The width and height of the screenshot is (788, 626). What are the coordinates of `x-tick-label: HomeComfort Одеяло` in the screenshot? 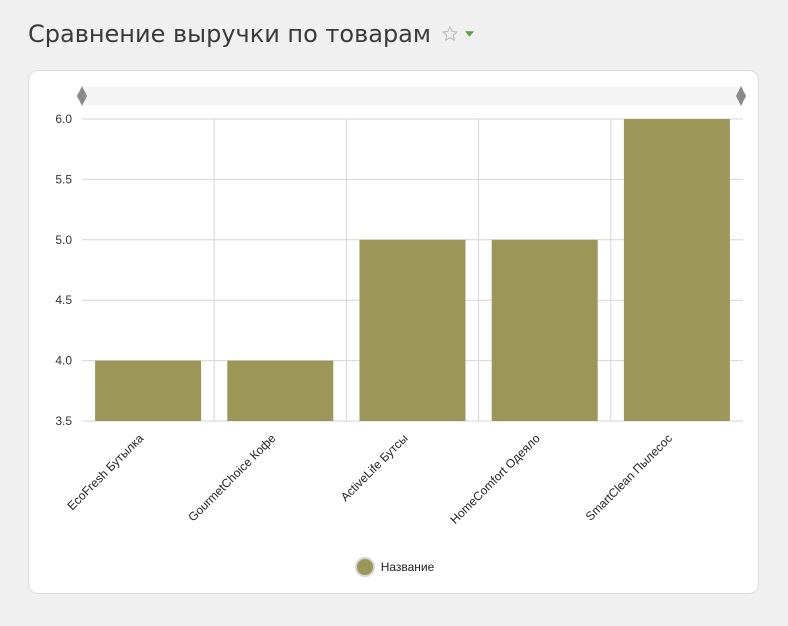 It's located at (495, 479).